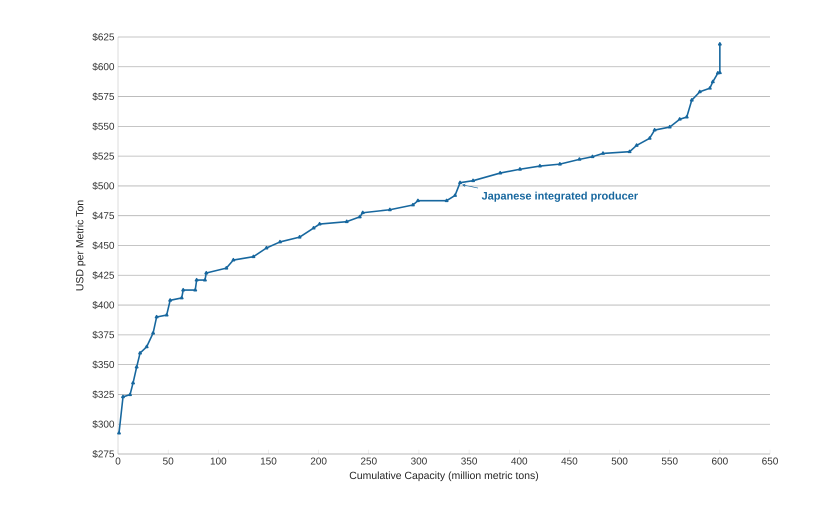 Image resolution: width=827 pixels, height=507 pixels. I want to click on y-tick-label: $600, so click(103, 66).